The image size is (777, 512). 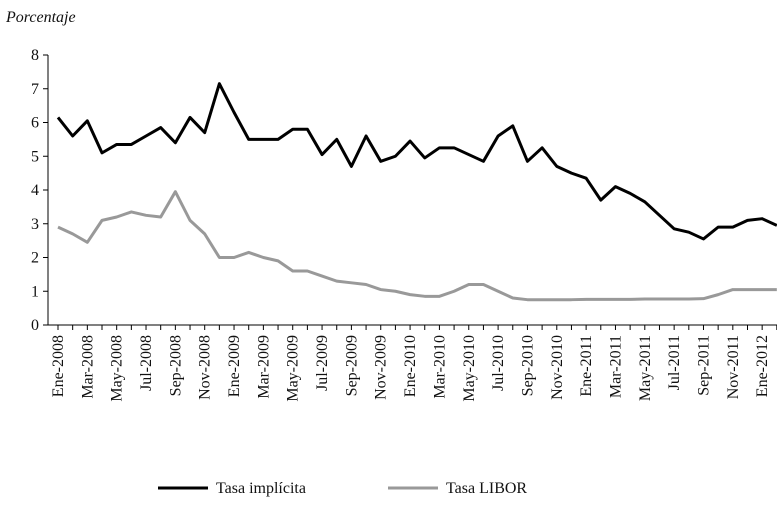 What do you see at coordinates (35, 258) in the screenshot?
I see `y-tick-label: 2` at bounding box center [35, 258].